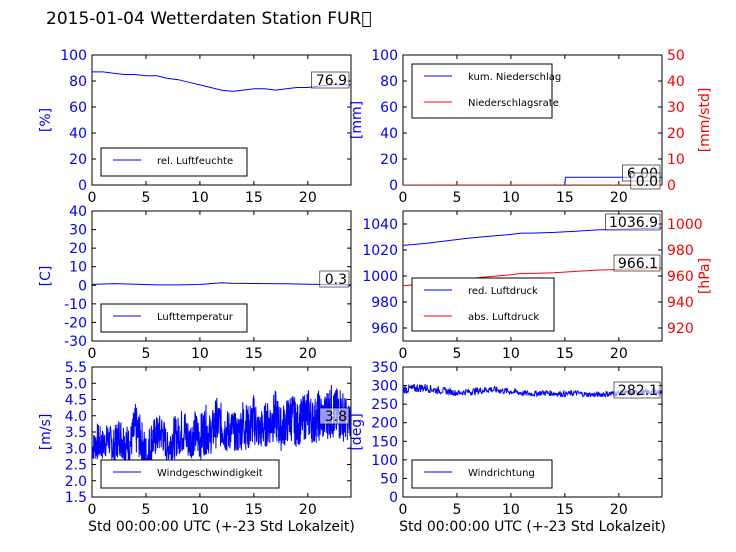 This screenshot has width=736, height=552. I want to click on y-tick-label: 350, so click(384, 368).